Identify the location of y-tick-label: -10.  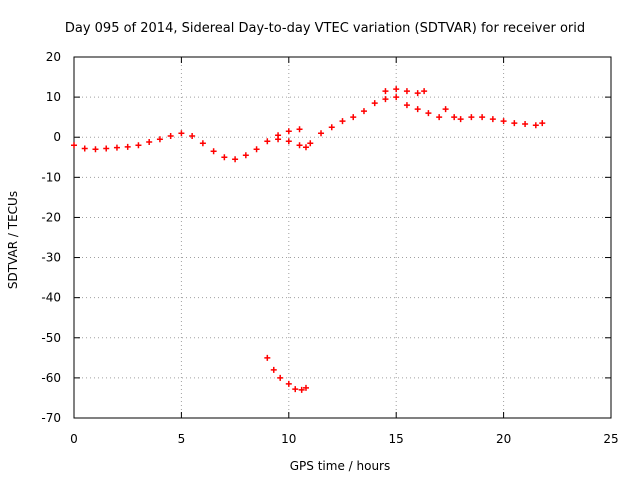
(51, 177).